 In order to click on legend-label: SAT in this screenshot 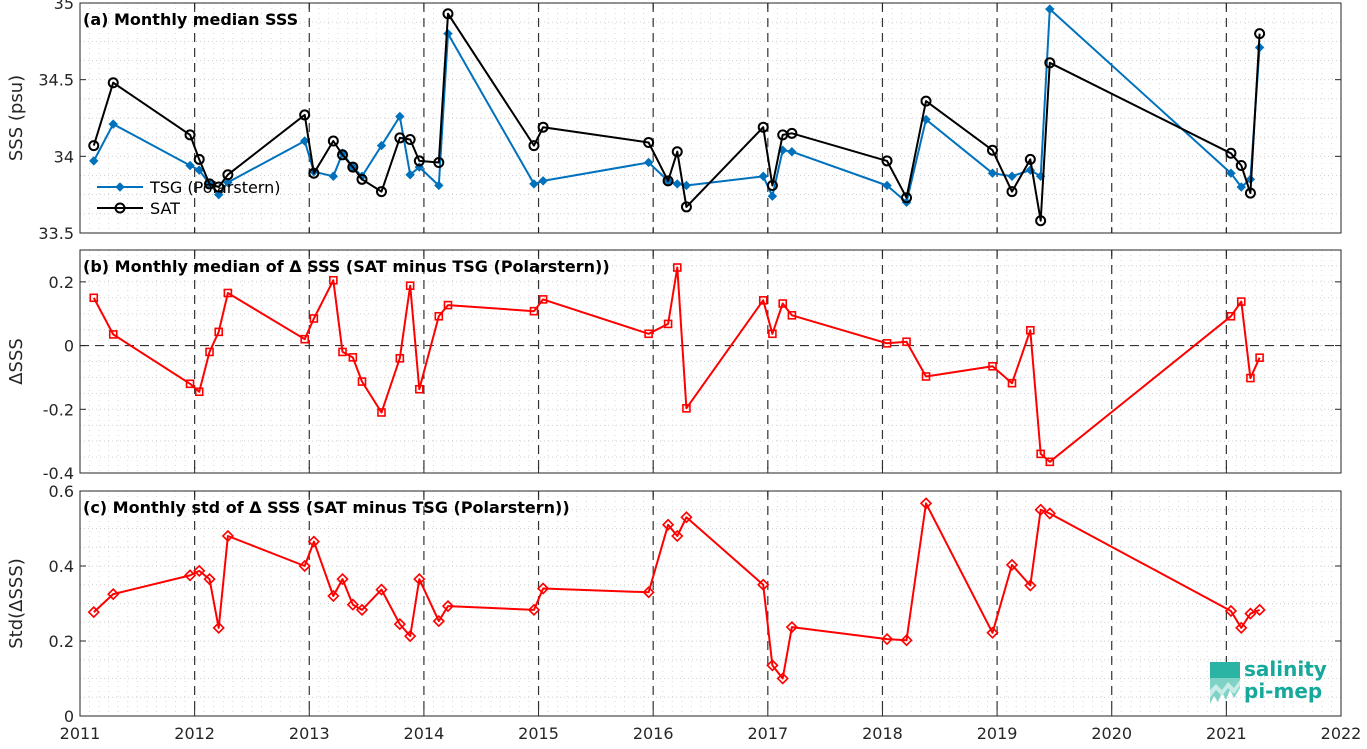, I will do `click(165, 208)`.